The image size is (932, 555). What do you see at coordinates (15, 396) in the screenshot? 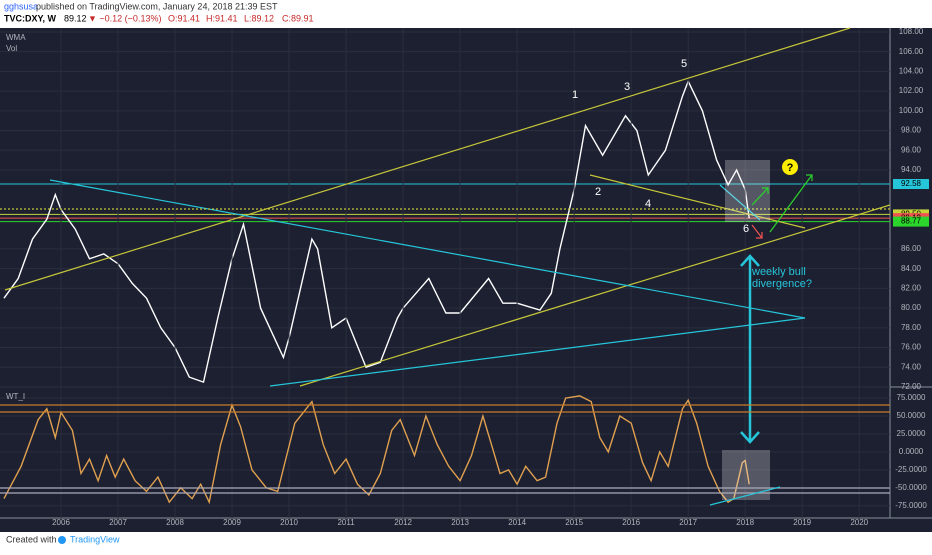
I see `pane-title: WT_I` at bounding box center [15, 396].